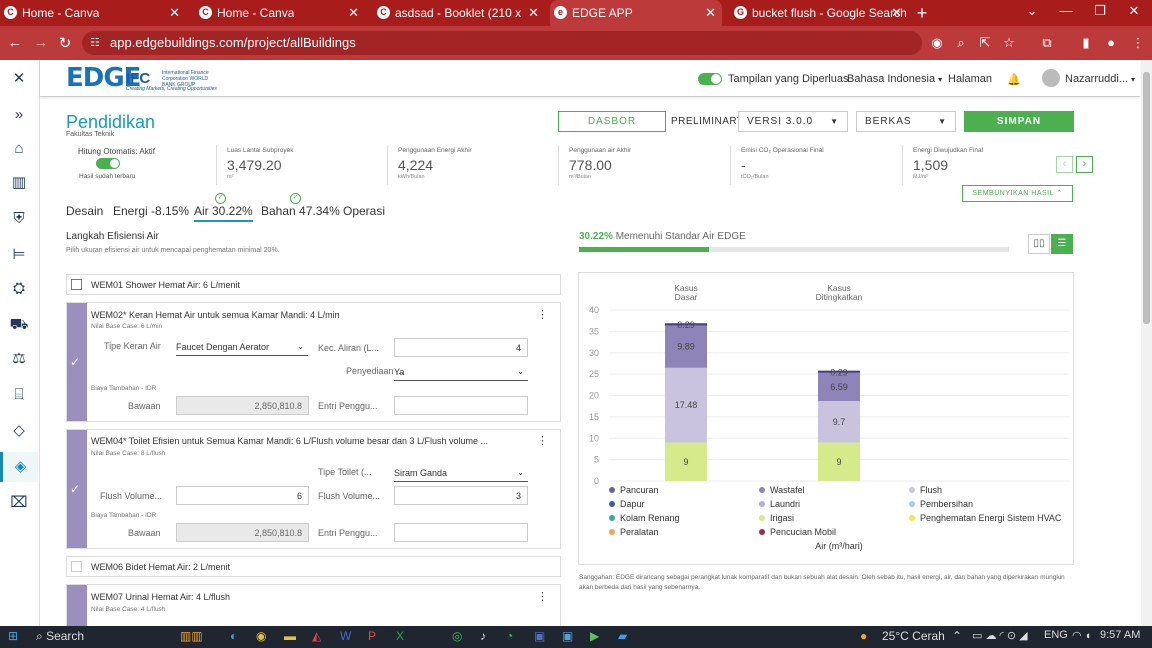  I want to click on bookmark-star-icon: ☆, so click(1009, 42).